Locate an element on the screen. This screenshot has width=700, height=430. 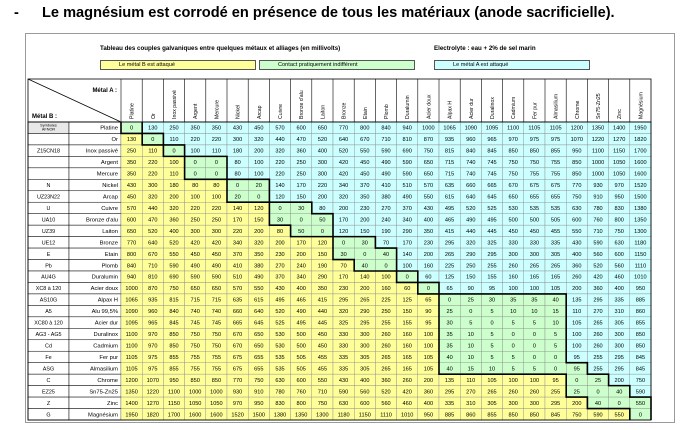
cell-value: 230 is located at coordinates (428, 243).